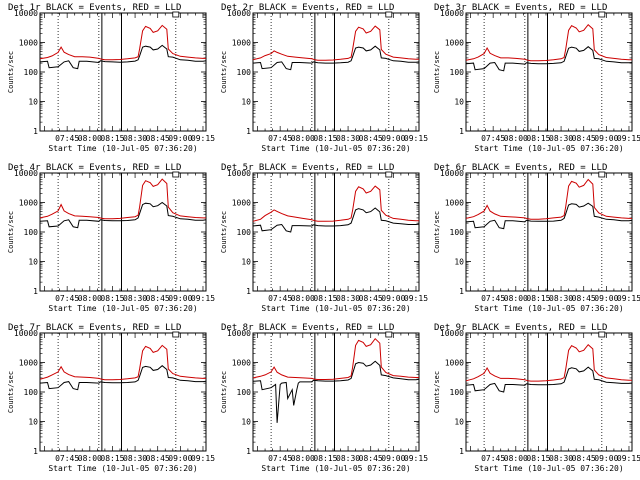 This screenshot has height=480, width=640. I want to click on chart-title: Det 1r BLACK = Events, RED = LLD, so click(94, 8).